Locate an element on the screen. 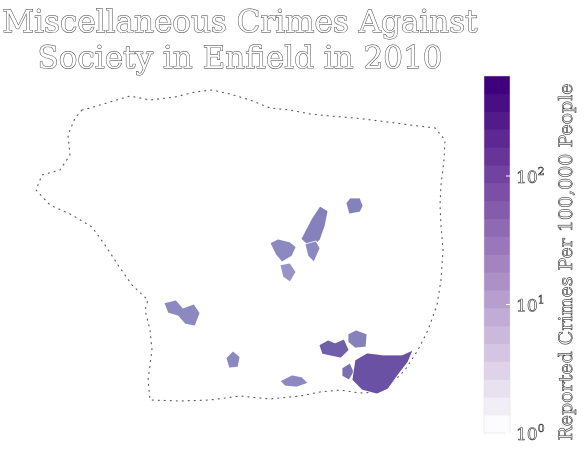 The width and height of the screenshot is (587, 459). ward-south-east-small is located at coordinates (357, 339).